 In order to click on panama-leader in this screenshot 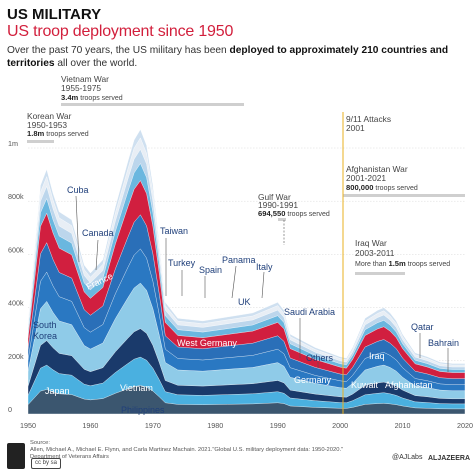, I will do `click(234, 282)`.